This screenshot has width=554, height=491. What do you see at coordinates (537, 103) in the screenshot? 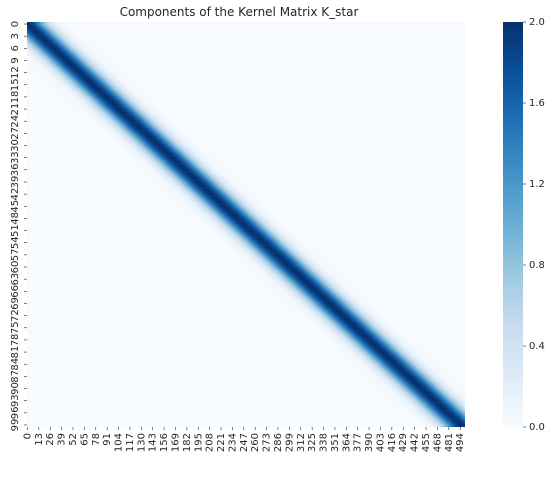
I see `colorbar-tick-label: 1.6` at bounding box center [537, 103].